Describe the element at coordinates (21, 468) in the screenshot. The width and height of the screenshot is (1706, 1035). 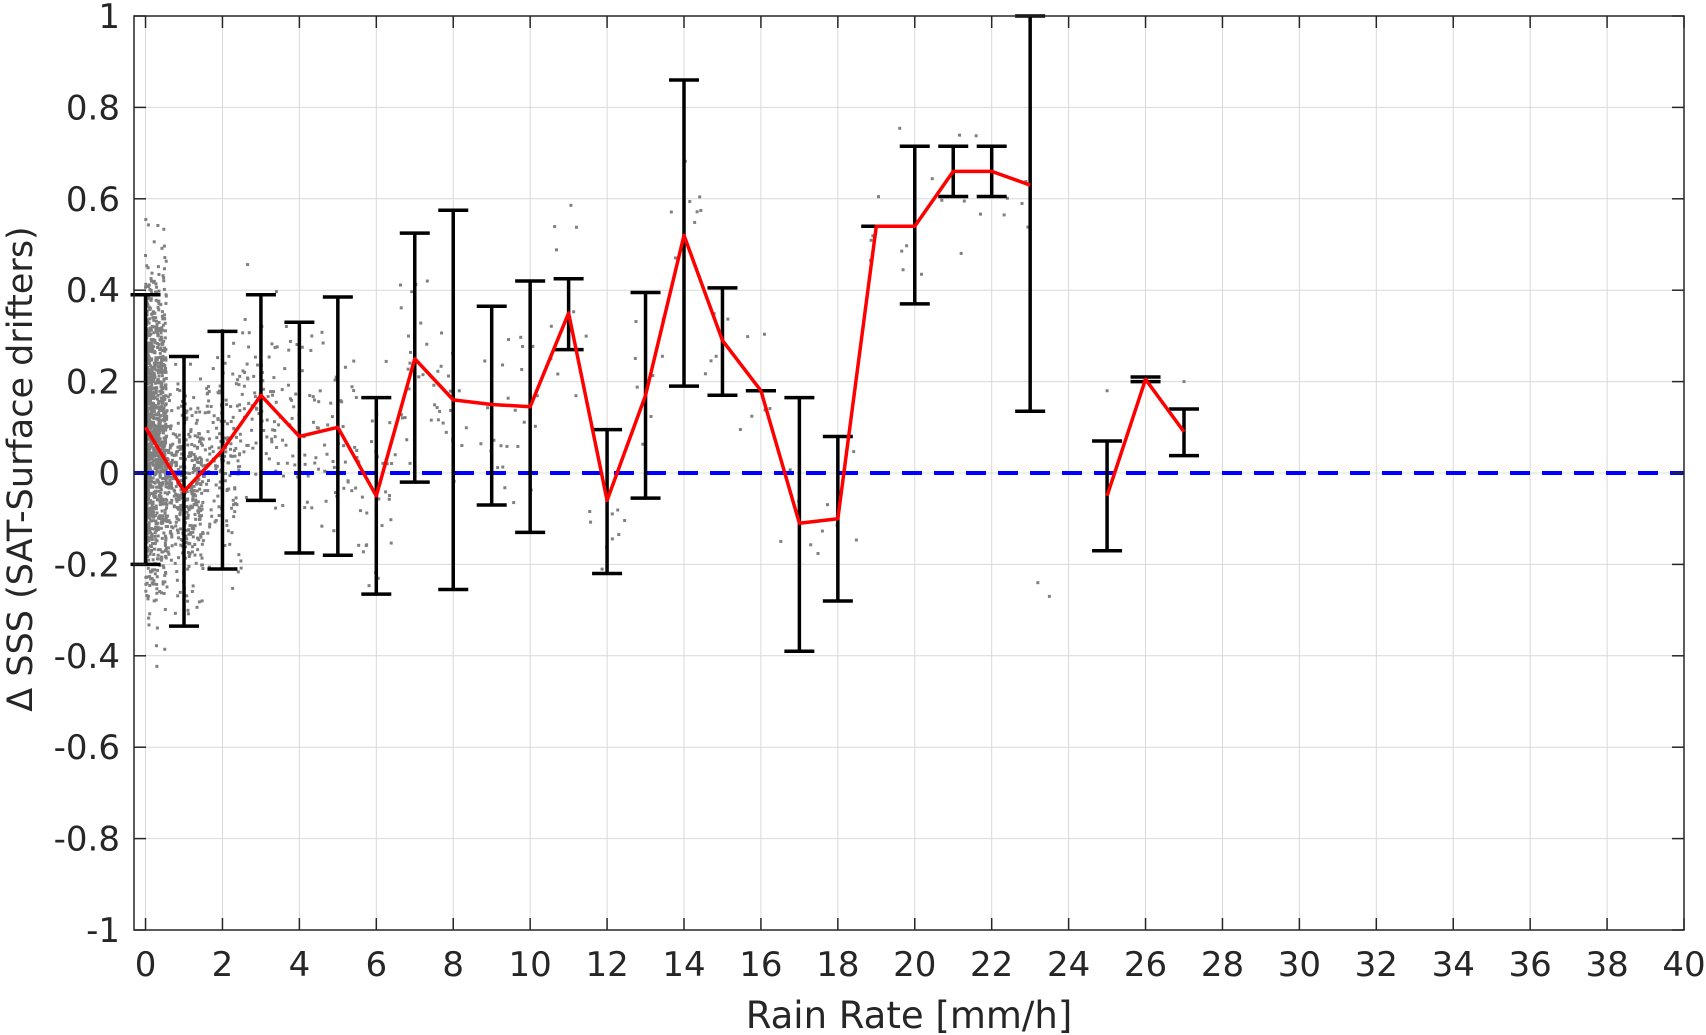
I see `y-axis-label: Δ SSS (SAT-Surface drifters)` at that location.